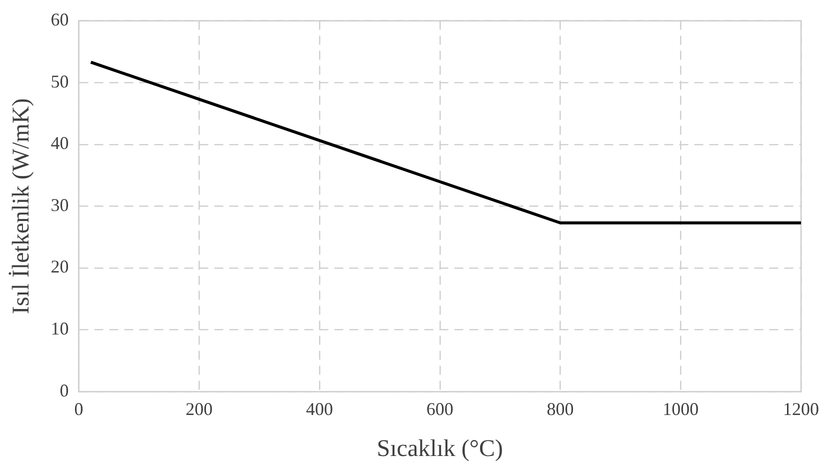 The height and width of the screenshot is (472, 827). I want to click on x-tick-label: 200, so click(199, 409).